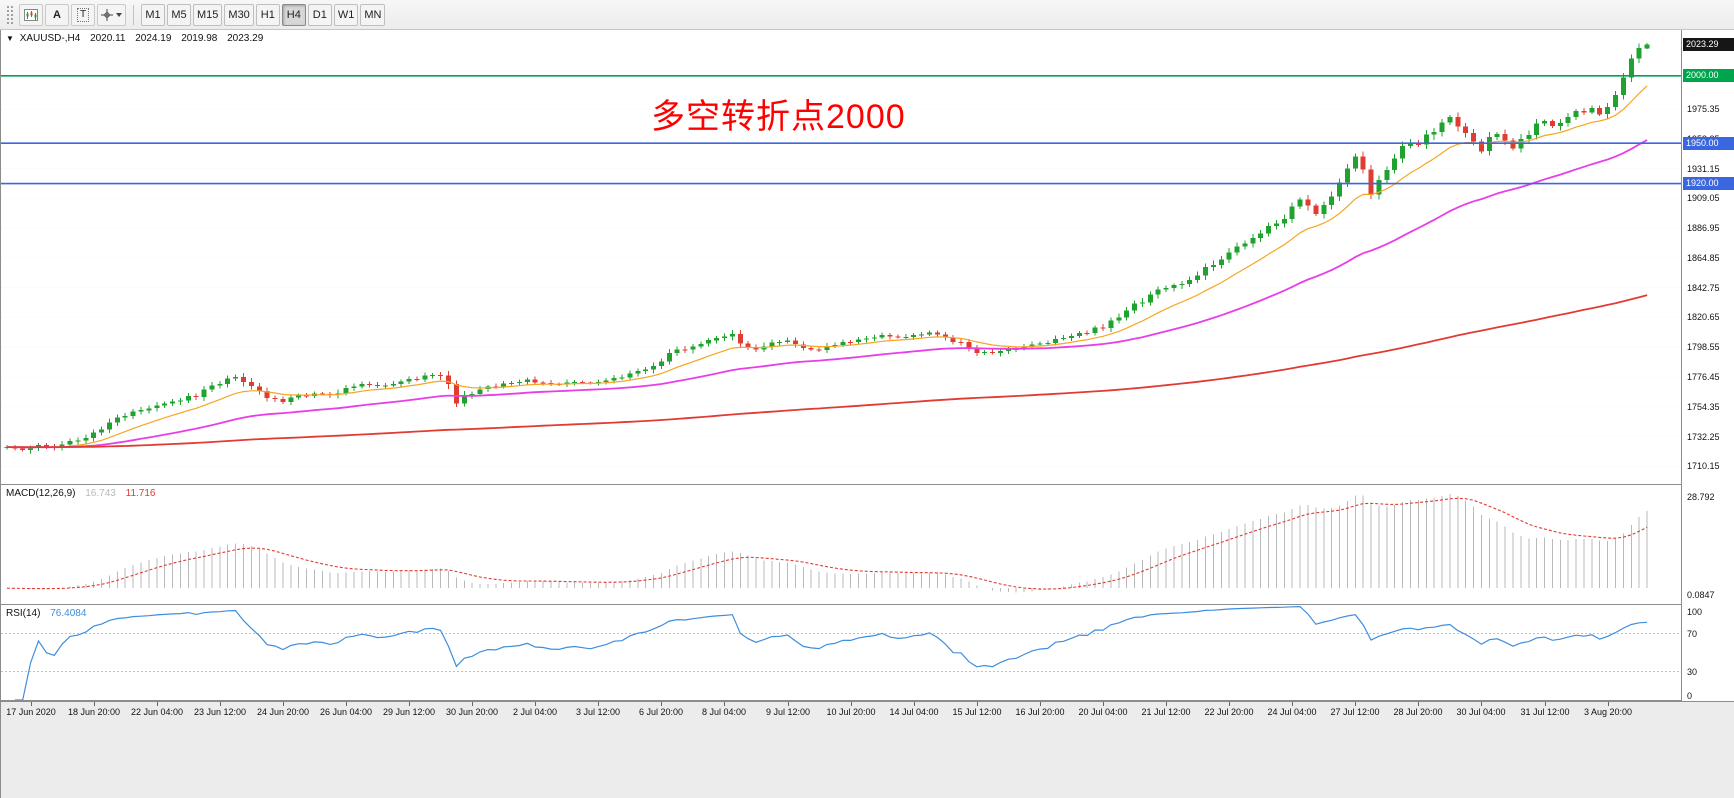 This screenshot has height=798, width=1734. I want to click on macd-title: MACD(12,26,9), so click(41, 493).